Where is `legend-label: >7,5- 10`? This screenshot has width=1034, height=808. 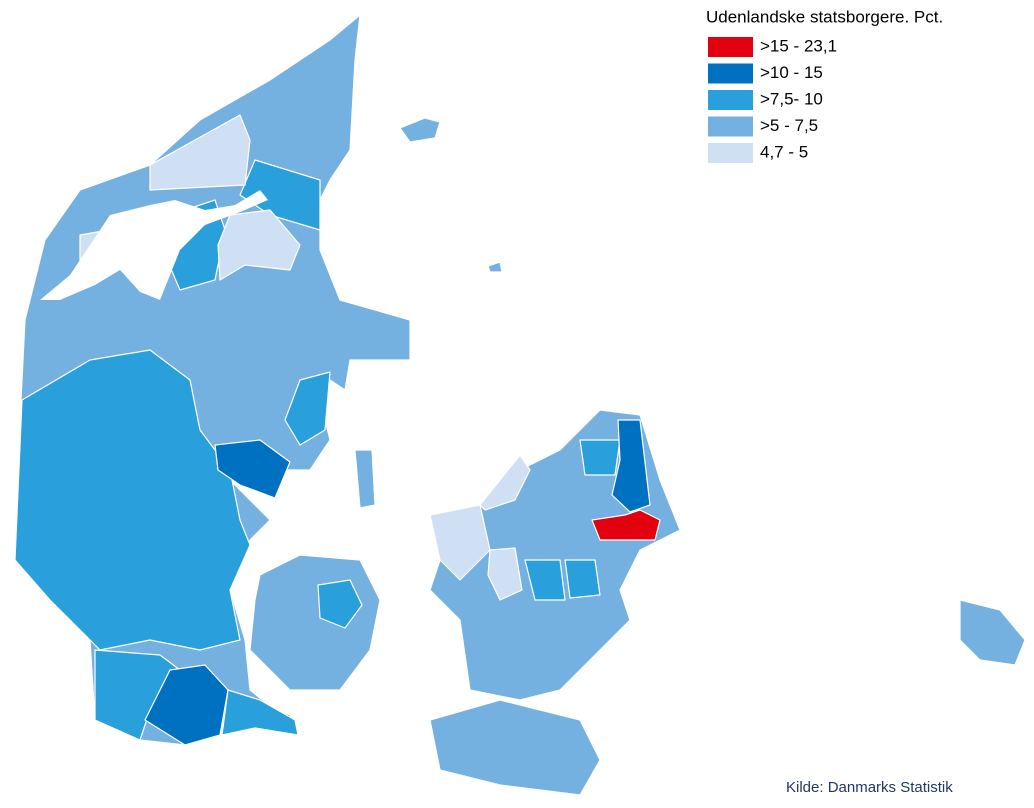
legend-label: >7,5- 10 is located at coordinates (791, 98).